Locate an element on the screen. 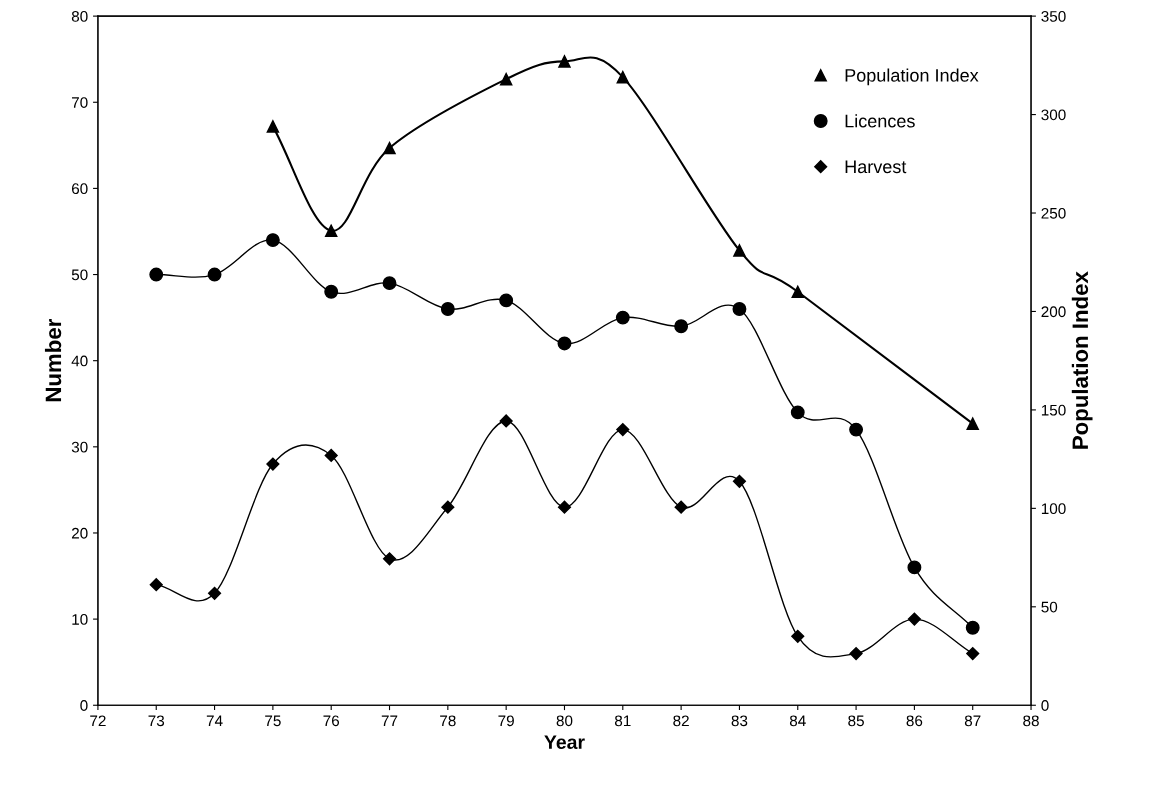  x-tick-label: 81 is located at coordinates (622, 721).